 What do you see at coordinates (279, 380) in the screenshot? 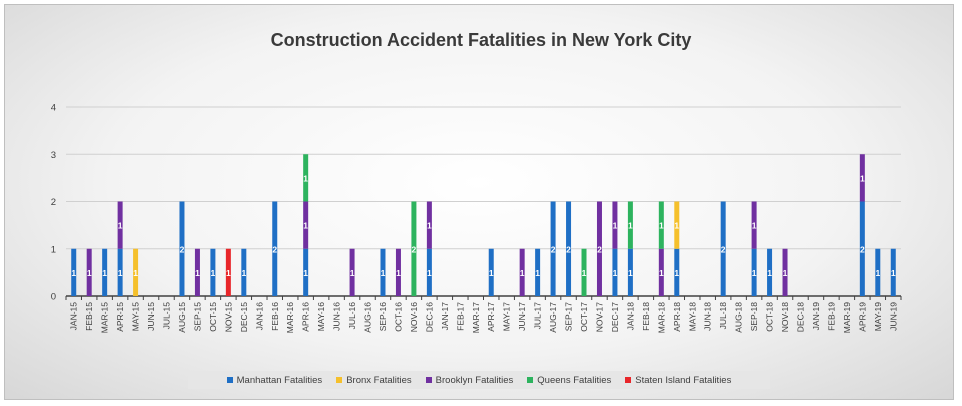
I see `legend-label: Manhattan Fatalities` at bounding box center [279, 380].